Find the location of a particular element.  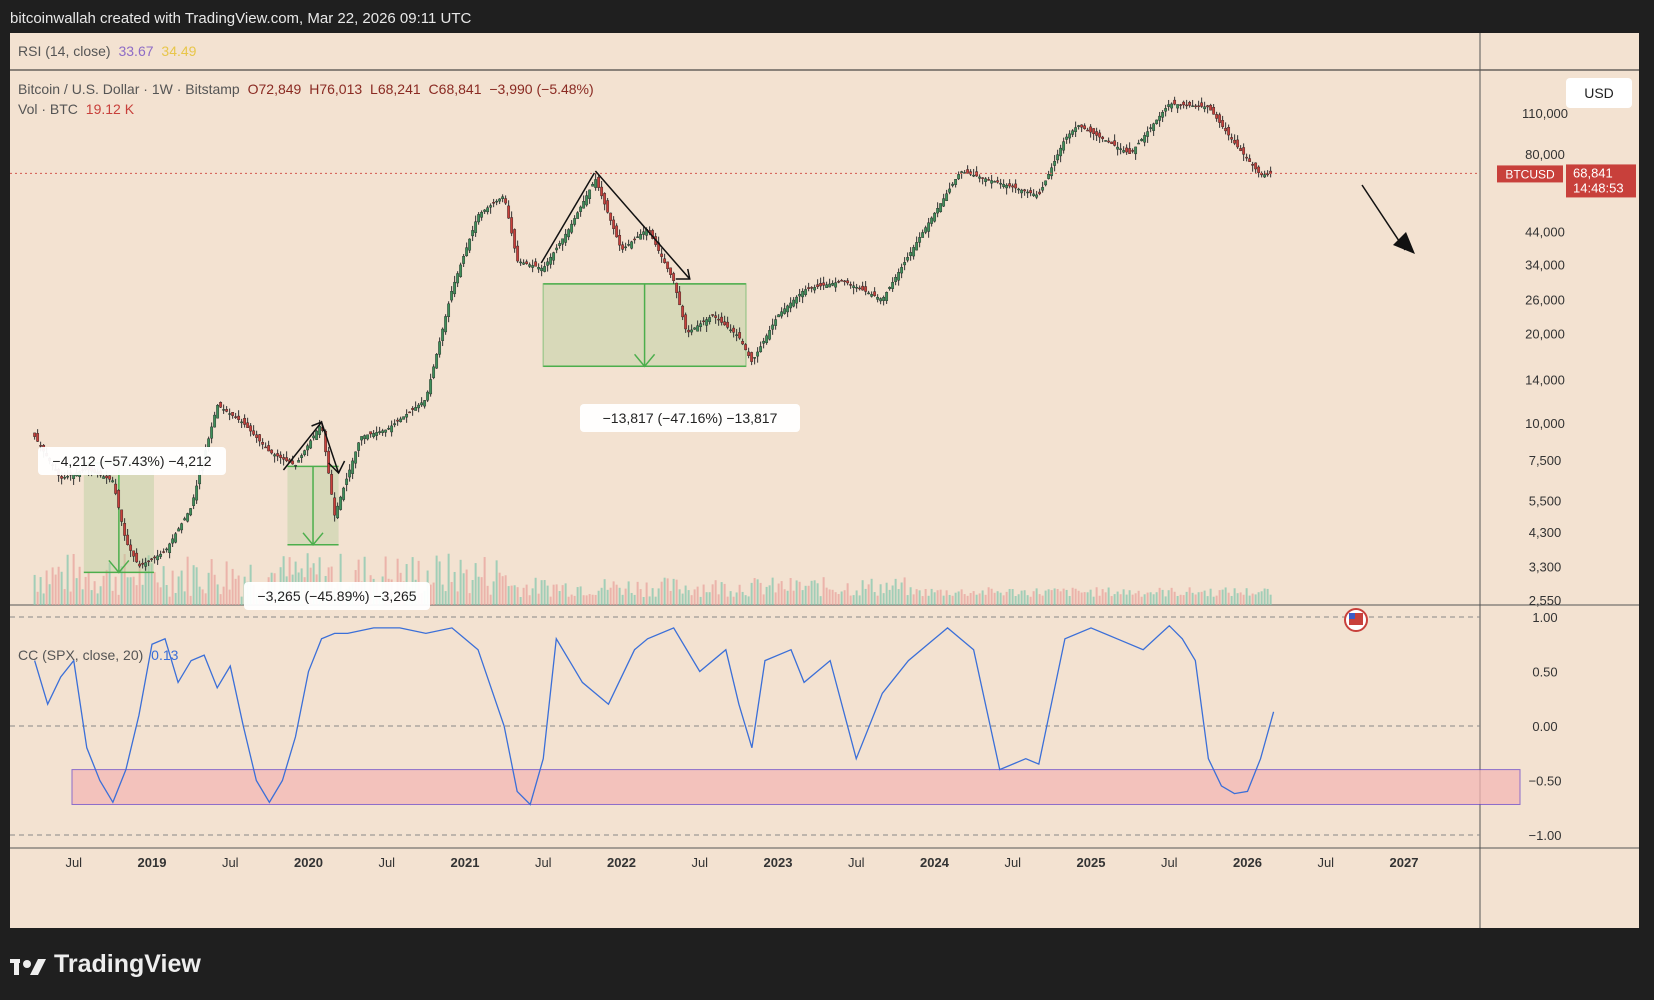

measure-label-box is located at coordinates (690, 418).